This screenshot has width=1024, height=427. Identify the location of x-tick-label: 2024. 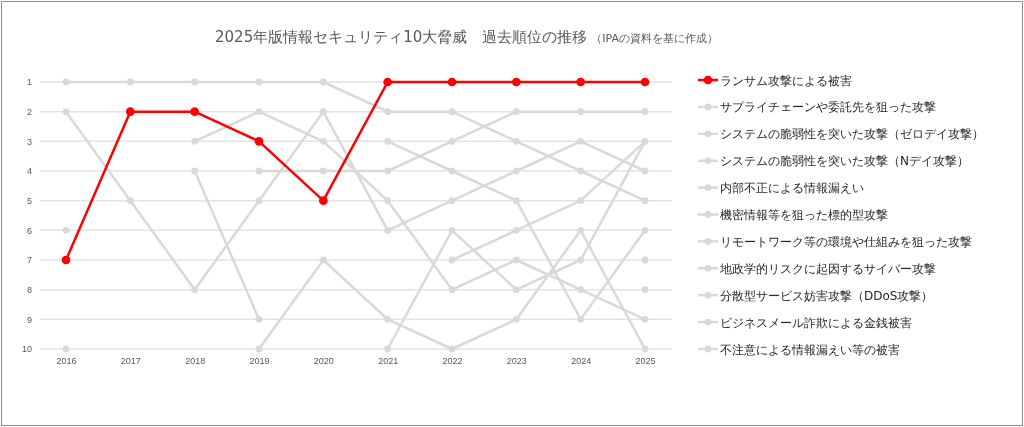
(581, 361).